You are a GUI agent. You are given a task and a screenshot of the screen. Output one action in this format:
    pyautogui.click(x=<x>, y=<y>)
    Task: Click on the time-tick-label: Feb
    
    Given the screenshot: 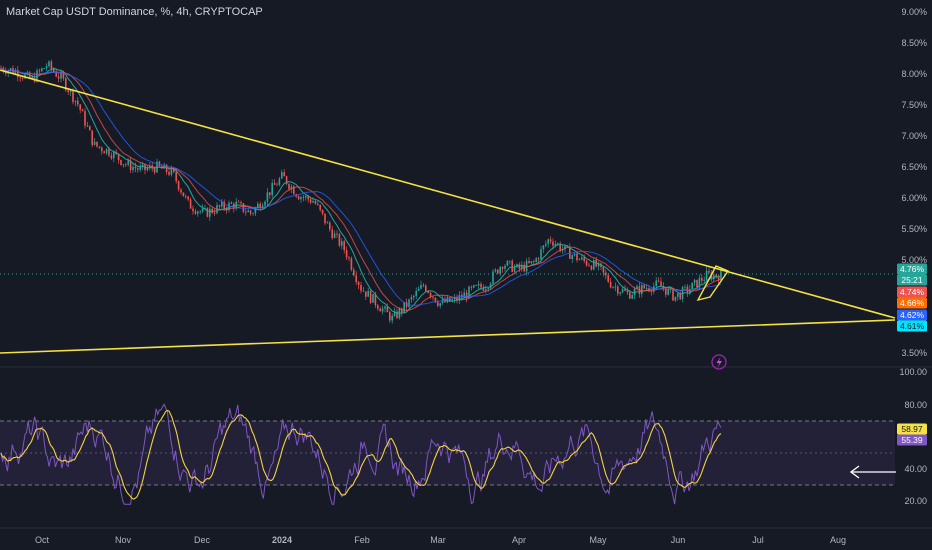 What is the action you would take?
    pyautogui.click(x=362, y=540)
    